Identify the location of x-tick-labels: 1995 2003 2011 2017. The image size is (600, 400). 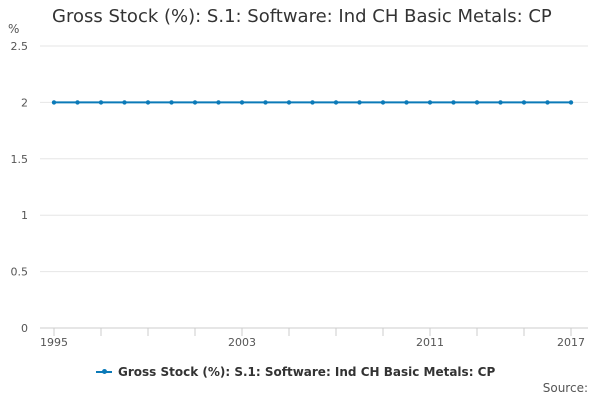
(312, 342).